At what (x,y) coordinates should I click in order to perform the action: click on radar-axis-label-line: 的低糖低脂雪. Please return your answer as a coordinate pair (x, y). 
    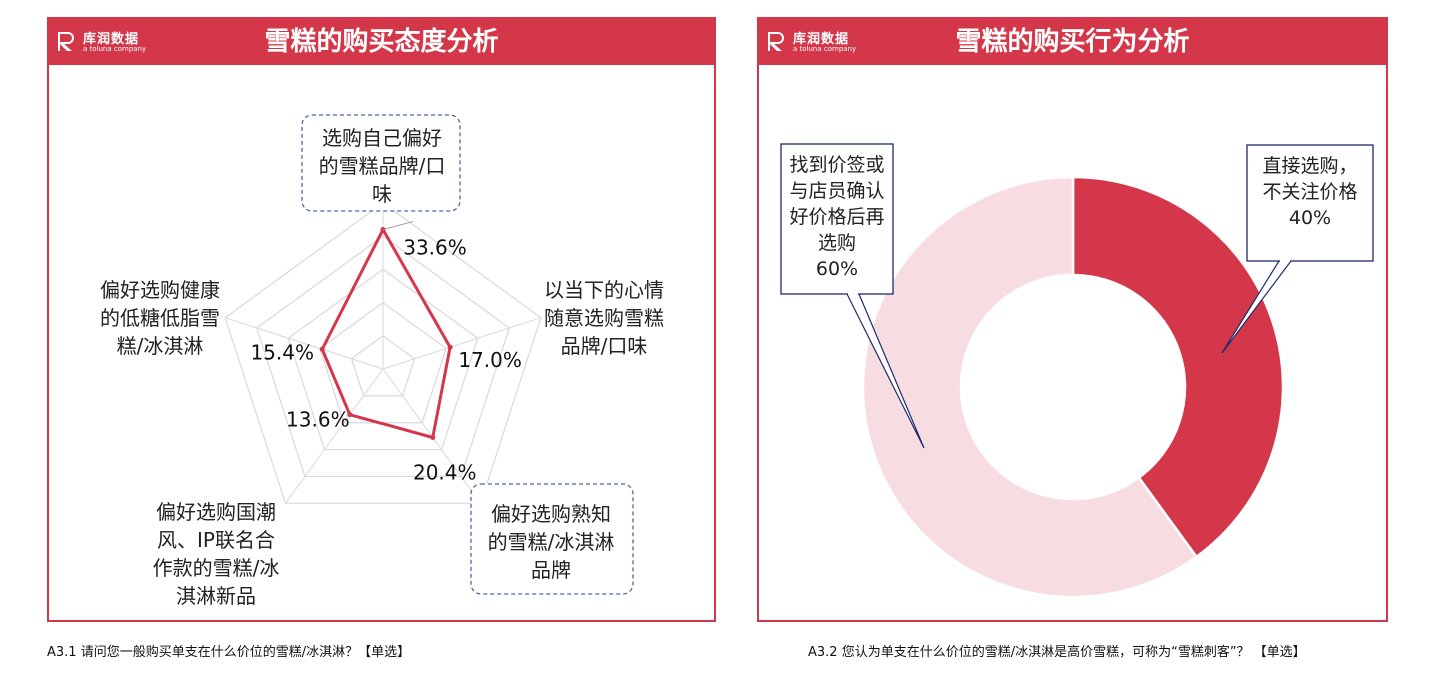
    Looking at the image, I should click on (160, 318).